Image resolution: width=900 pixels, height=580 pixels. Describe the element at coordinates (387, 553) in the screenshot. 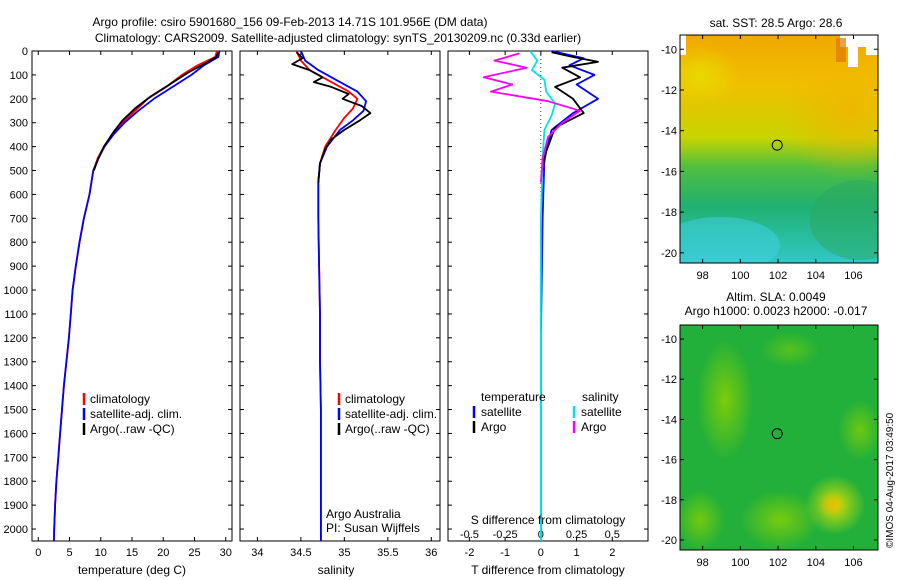

I see `x-tick-label: 35.5` at that location.